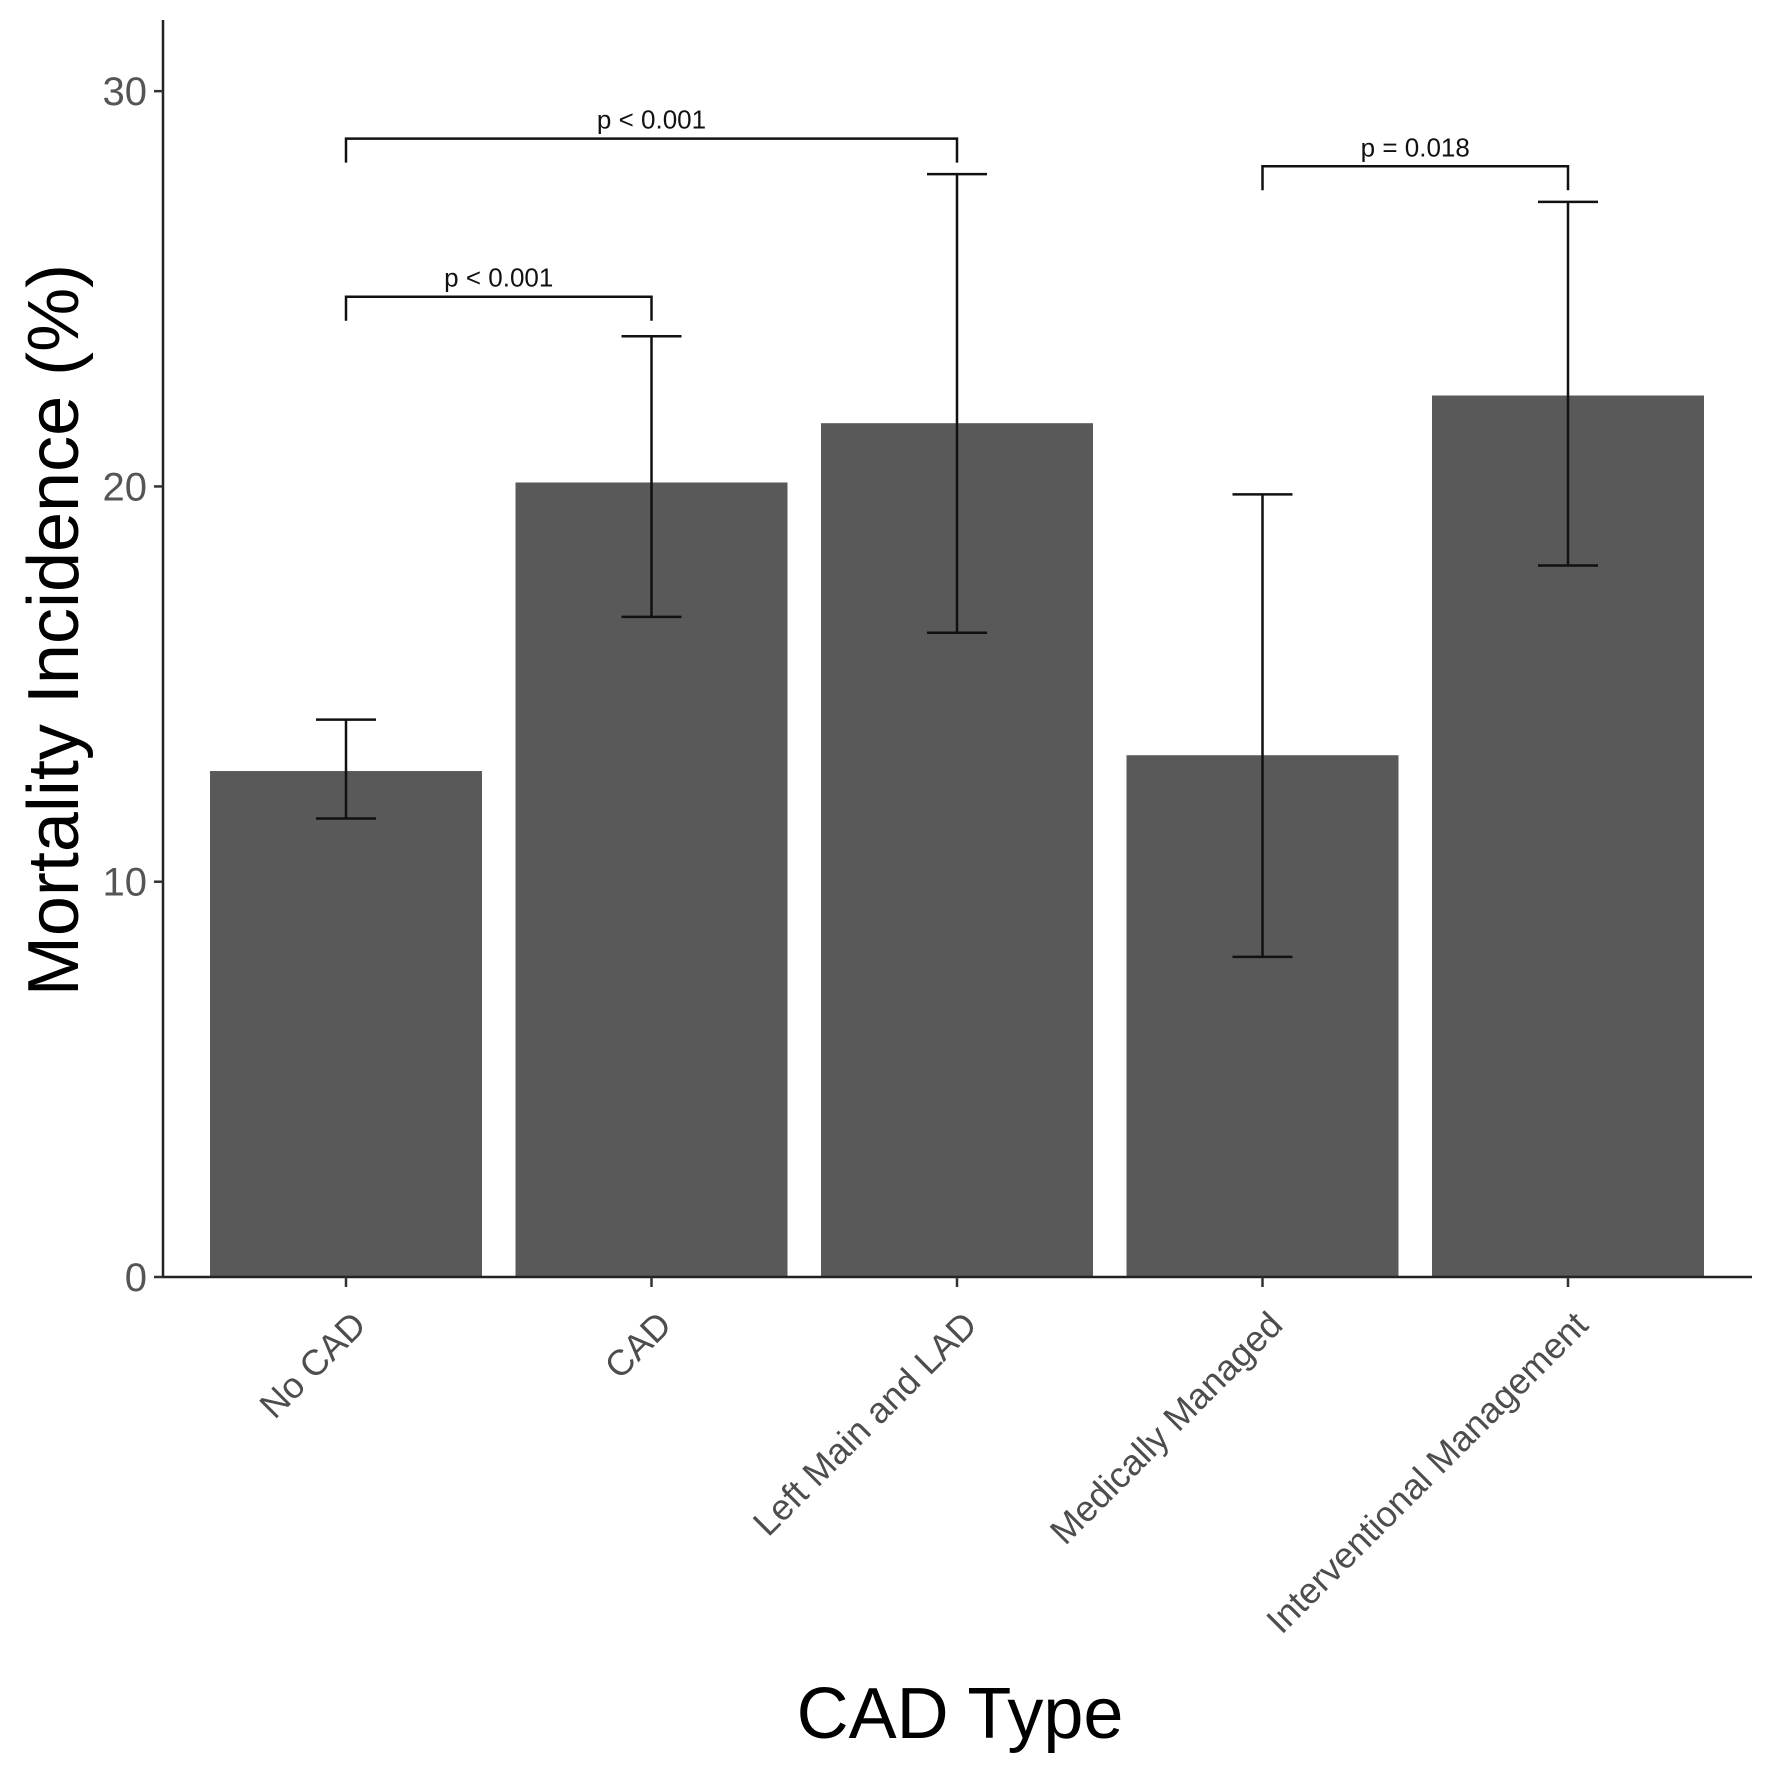  I want to click on y-axis-title: Mortality Incidence (%), so click(54, 630).